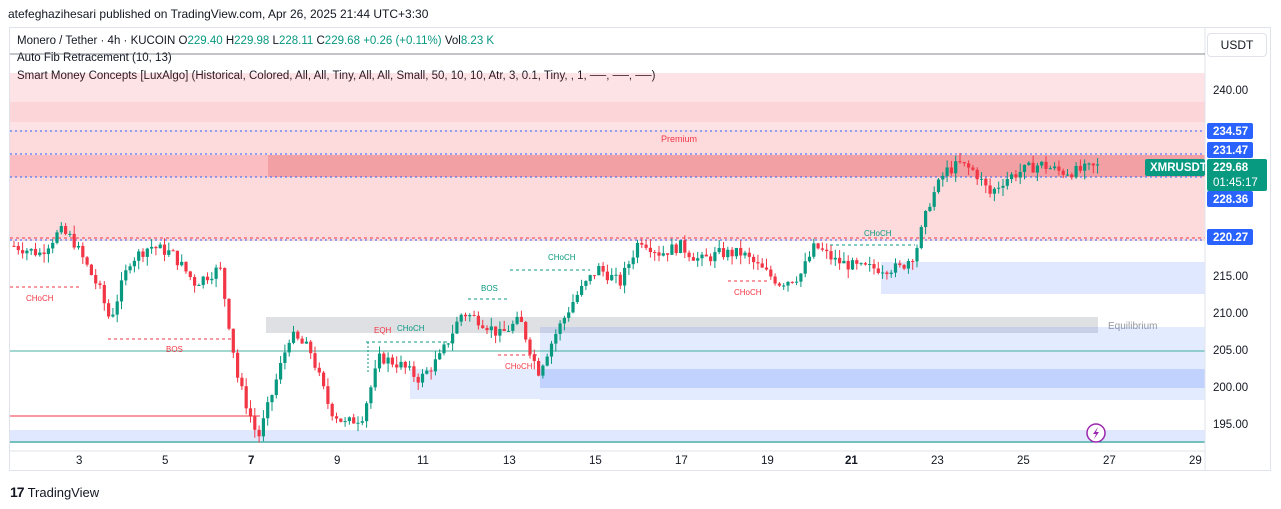 Image resolution: width=1281 pixels, height=509 pixels. Describe the element at coordinates (252, 41) in the screenshot. I see `high-value: 229.98` at that location.